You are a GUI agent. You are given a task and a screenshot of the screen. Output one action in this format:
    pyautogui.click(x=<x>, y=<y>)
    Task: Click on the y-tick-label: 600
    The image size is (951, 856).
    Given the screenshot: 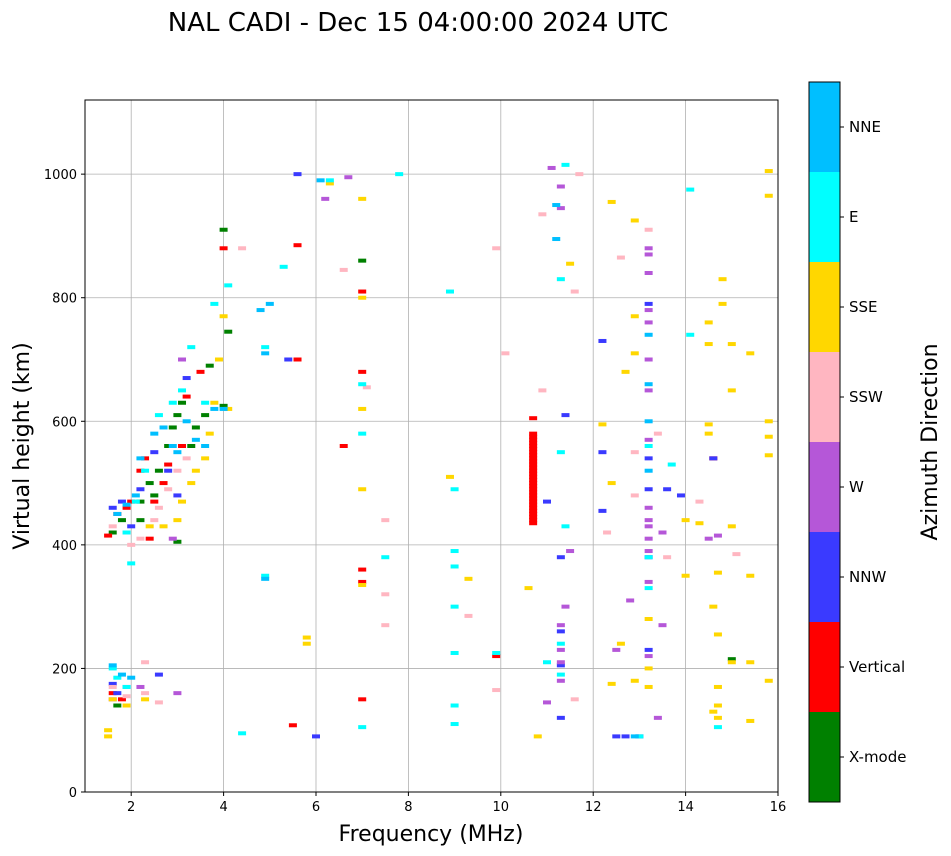 What is the action you would take?
    pyautogui.click(x=64, y=422)
    